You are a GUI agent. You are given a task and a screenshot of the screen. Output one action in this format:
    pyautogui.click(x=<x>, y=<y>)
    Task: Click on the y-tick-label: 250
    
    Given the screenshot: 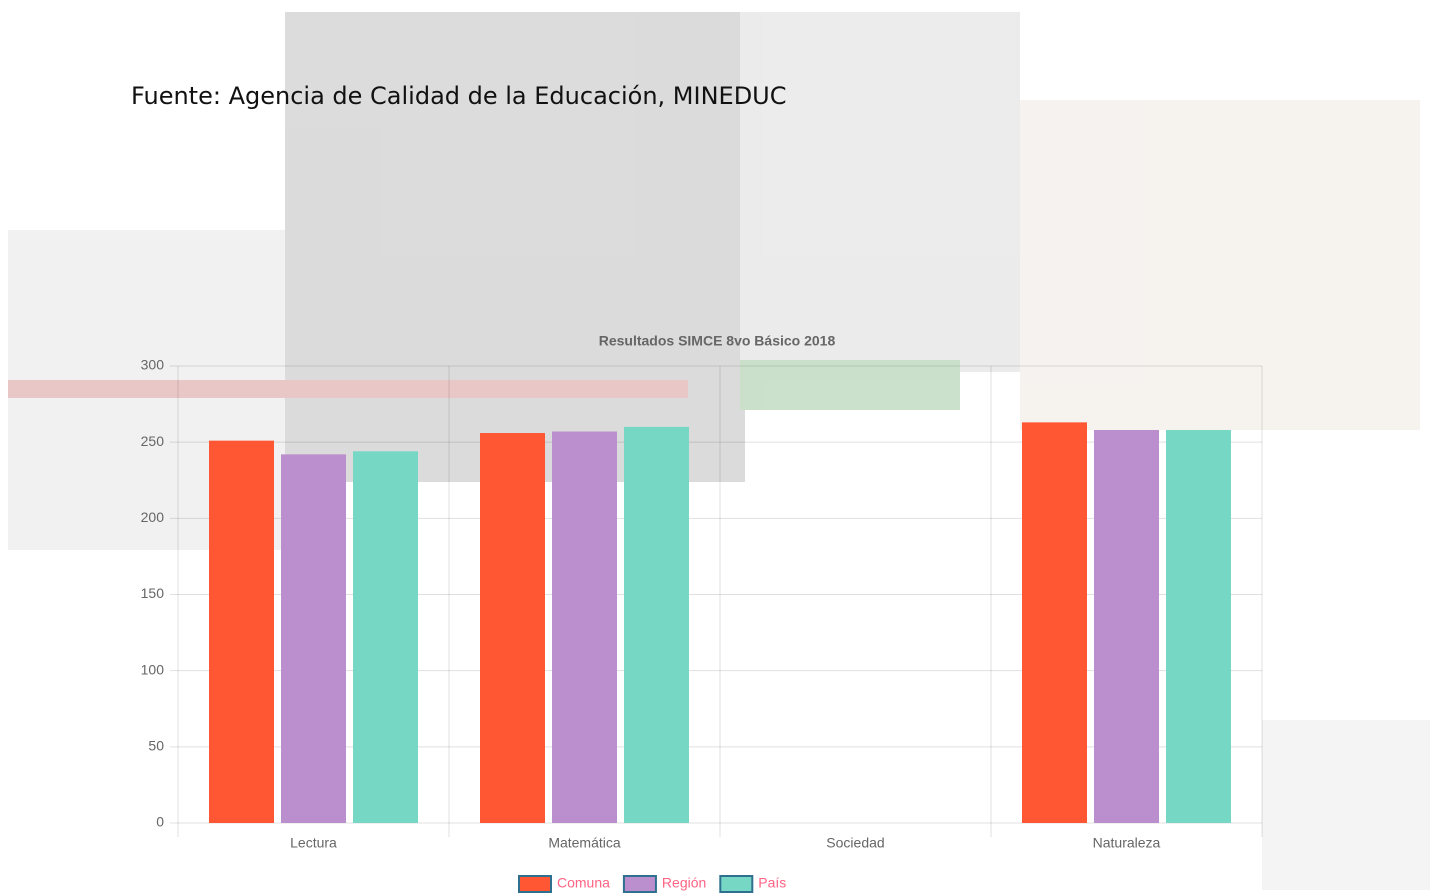 What is the action you would take?
    pyautogui.click(x=153, y=441)
    